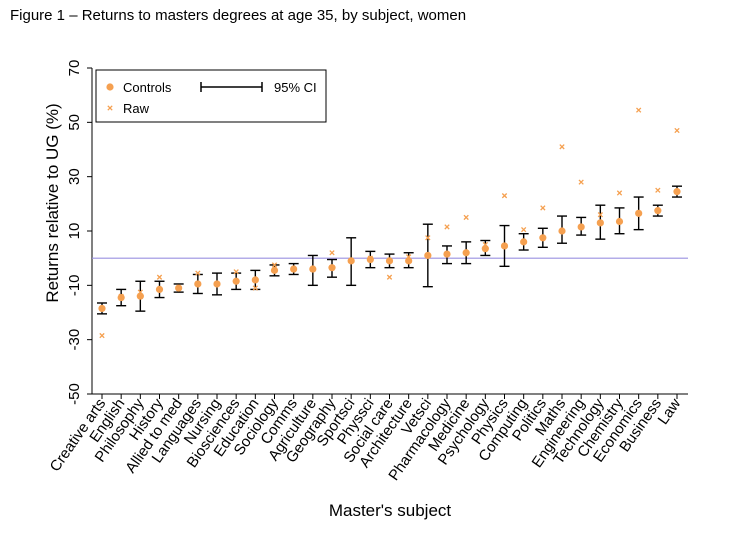  I want to click on legend-controls-label: Controls, so click(147, 87).